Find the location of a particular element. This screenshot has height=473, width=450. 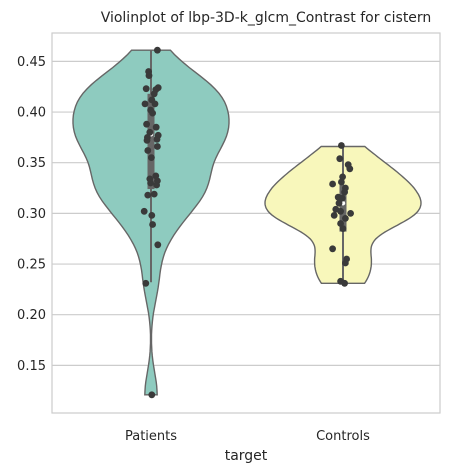

y-tick-labels: 0.15 0.20 0.25 0.30 0.35 0.40 0.45 is located at coordinates (31, 214).